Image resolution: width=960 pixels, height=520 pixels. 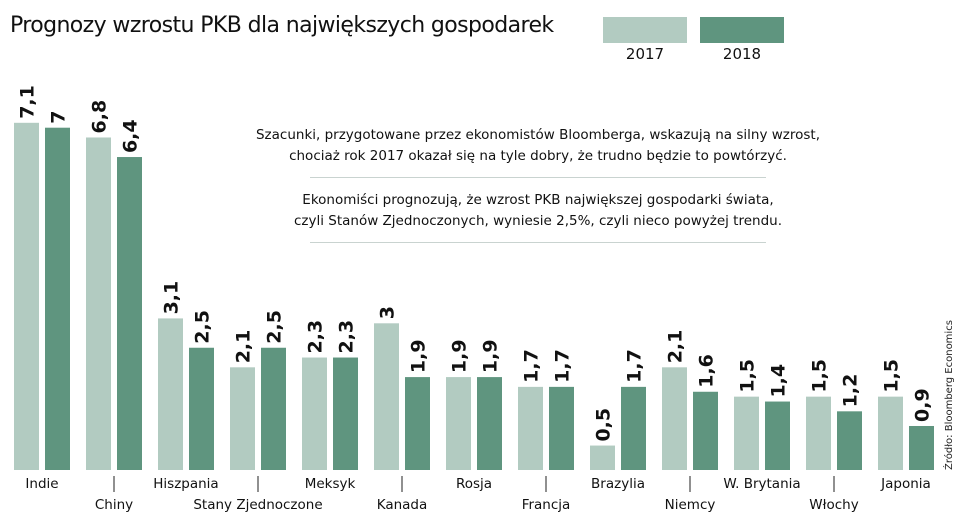 What do you see at coordinates (402, 505) in the screenshot?
I see `category-label-kanada: Kanada` at bounding box center [402, 505].